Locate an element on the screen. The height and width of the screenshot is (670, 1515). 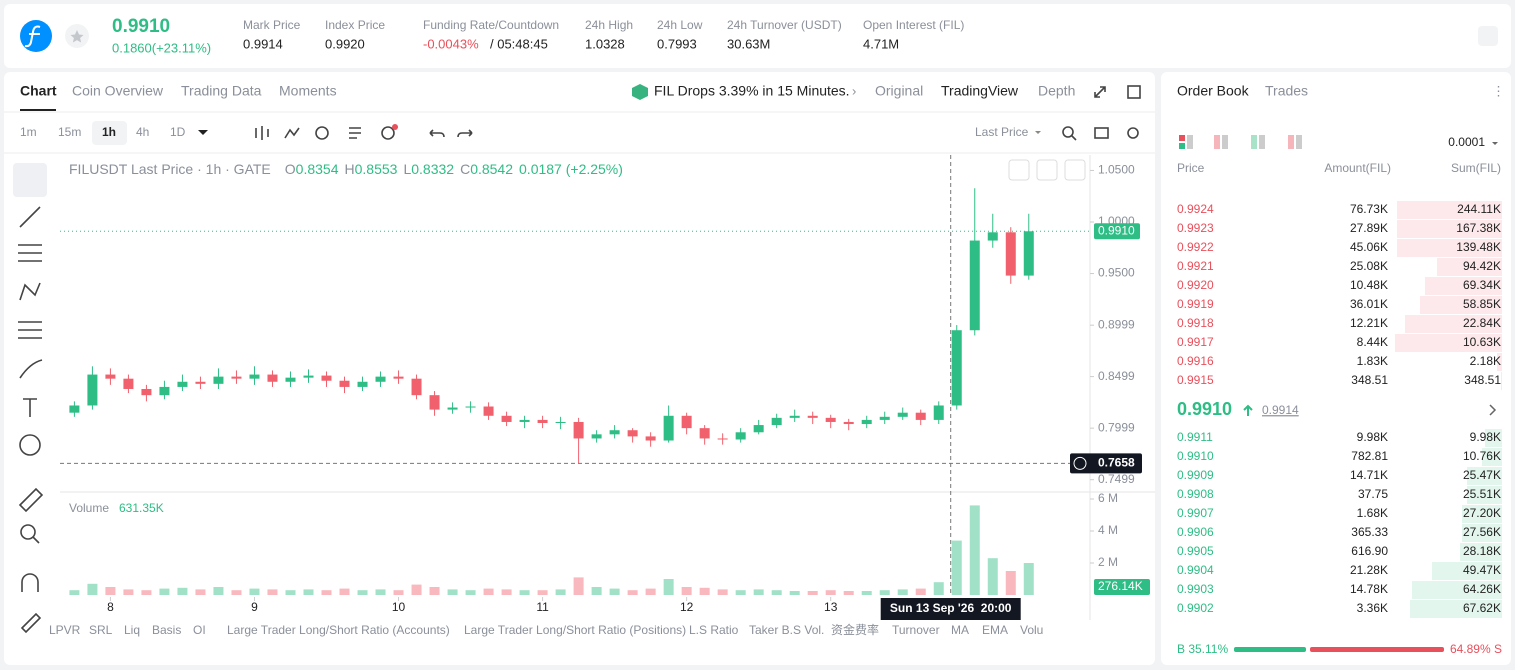
expand is located at coordinates (1493, 410).